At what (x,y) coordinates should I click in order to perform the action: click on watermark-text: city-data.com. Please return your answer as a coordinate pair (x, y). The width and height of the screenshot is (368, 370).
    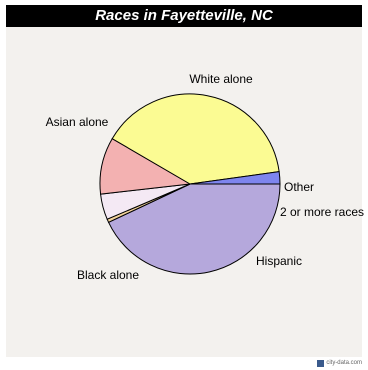
    Looking at the image, I should click on (344, 363).